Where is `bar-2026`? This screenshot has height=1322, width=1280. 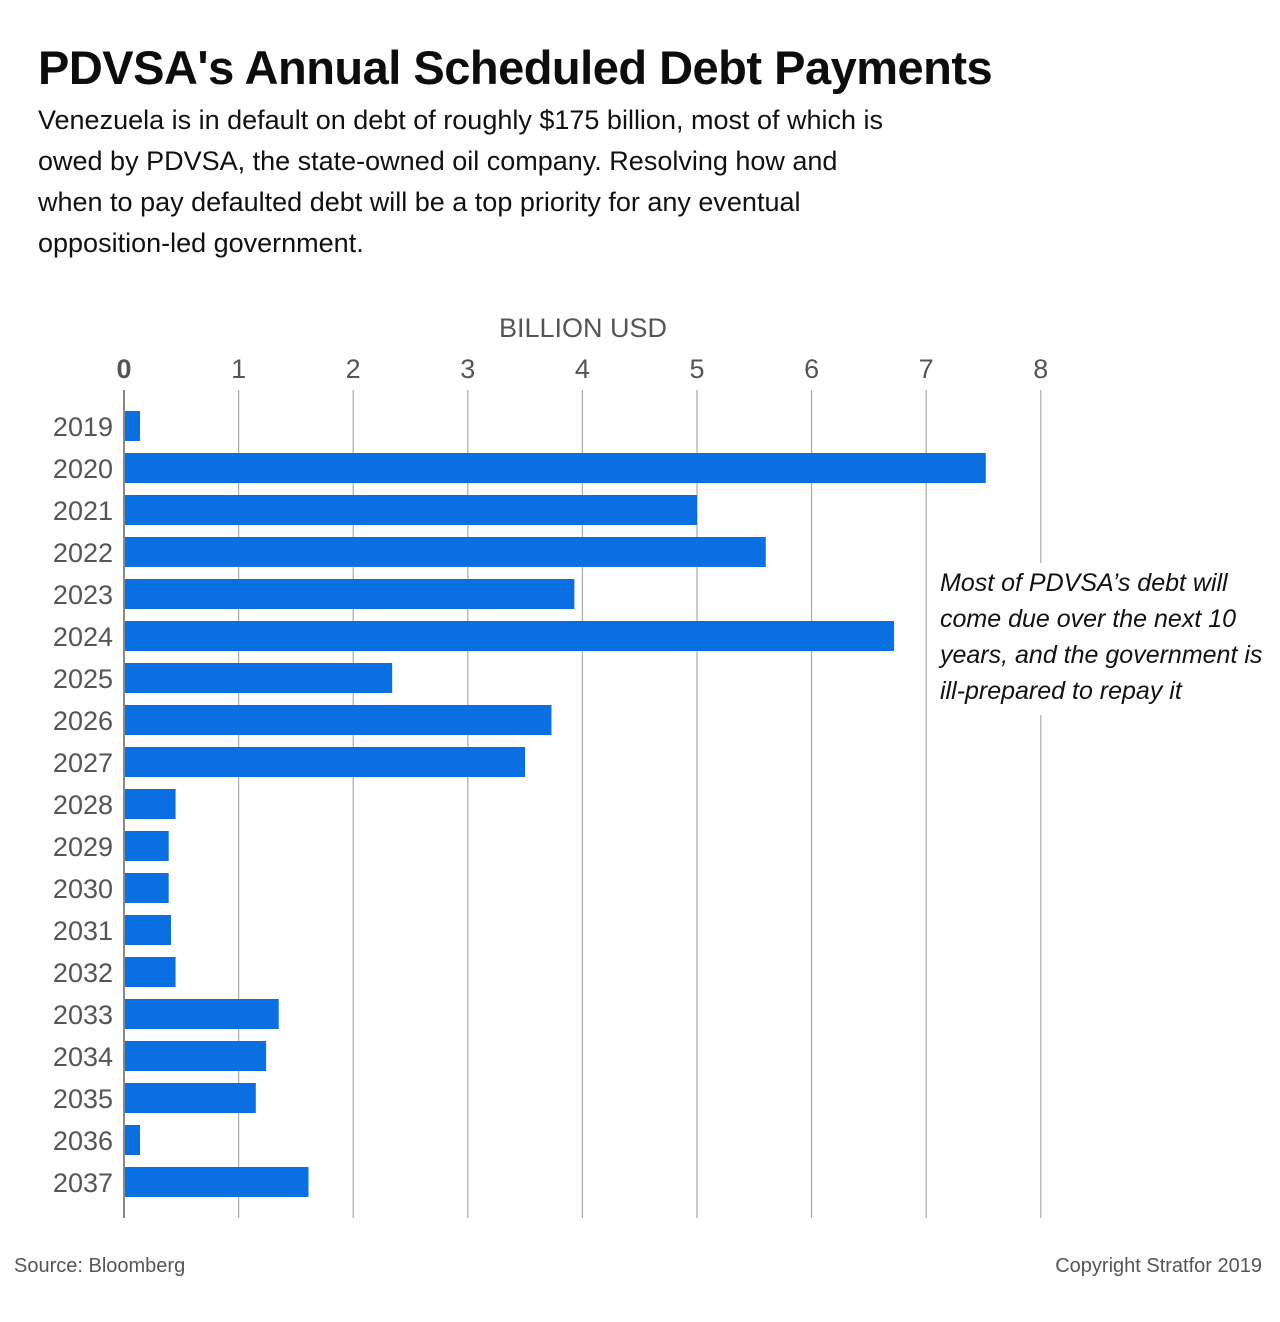
bar-2026 is located at coordinates (338, 720).